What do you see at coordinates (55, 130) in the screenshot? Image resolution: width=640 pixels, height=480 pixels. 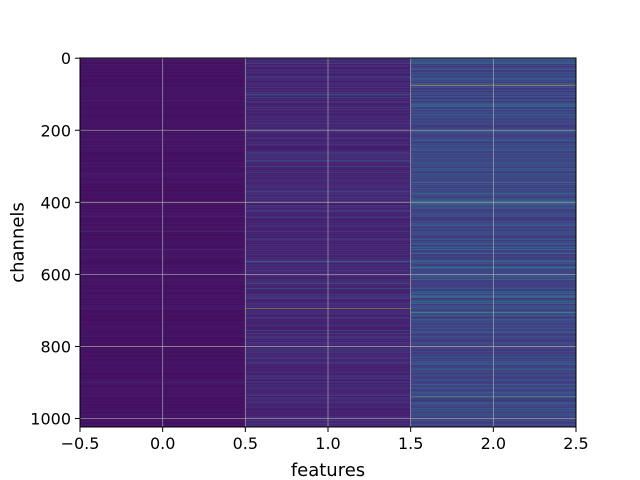 I see `y-tick-label: 200` at bounding box center [55, 130].